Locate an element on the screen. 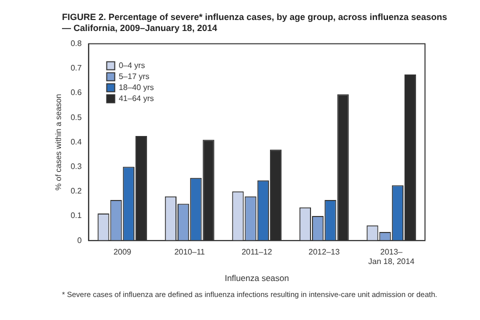 The height and width of the screenshot is (320, 480). y-tick-label: 0.8 is located at coordinates (76, 43).